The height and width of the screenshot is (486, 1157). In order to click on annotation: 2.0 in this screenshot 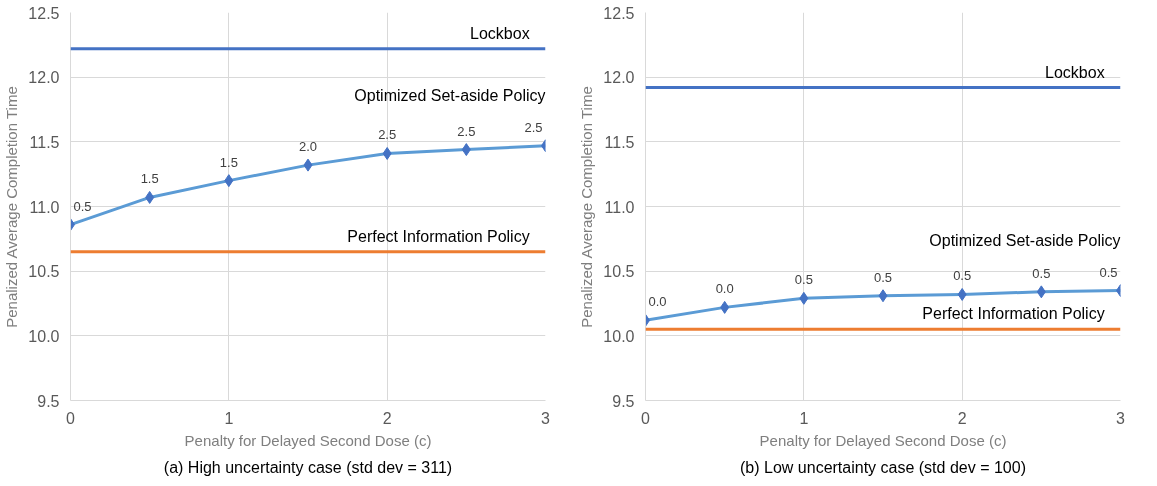, I will do `click(308, 147)`.